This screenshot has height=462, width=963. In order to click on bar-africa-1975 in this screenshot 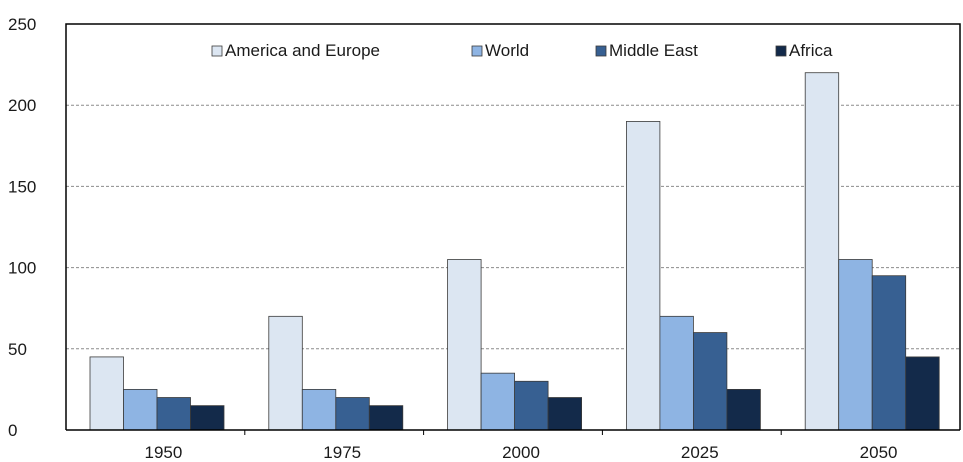, I will do `click(386, 418)`.